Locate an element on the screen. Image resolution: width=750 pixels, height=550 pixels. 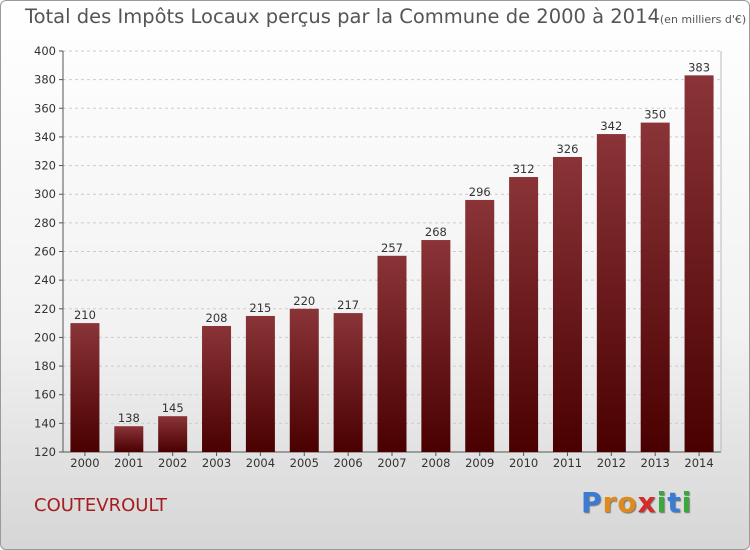
logo-letter: t is located at coordinates (674, 502).